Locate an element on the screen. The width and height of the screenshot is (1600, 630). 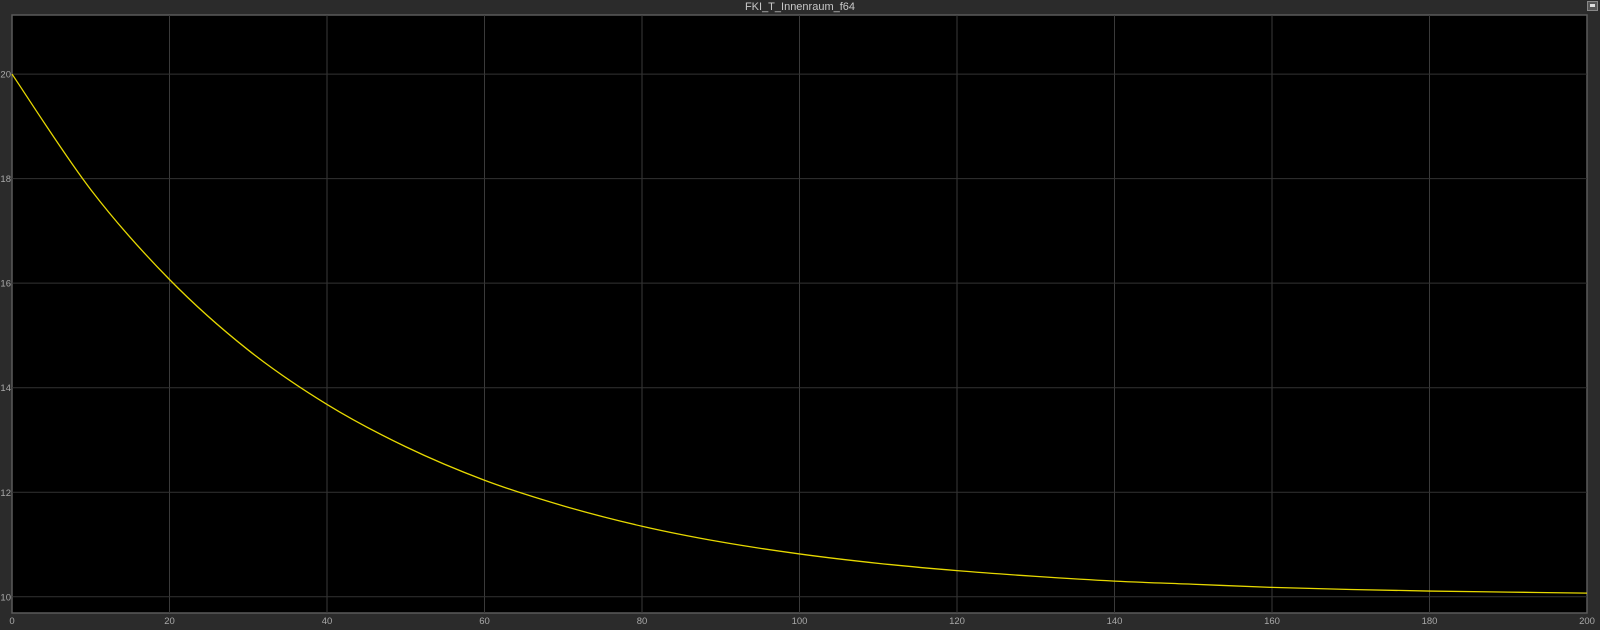
x-tick-label: 20 is located at coordinates (169, 621).